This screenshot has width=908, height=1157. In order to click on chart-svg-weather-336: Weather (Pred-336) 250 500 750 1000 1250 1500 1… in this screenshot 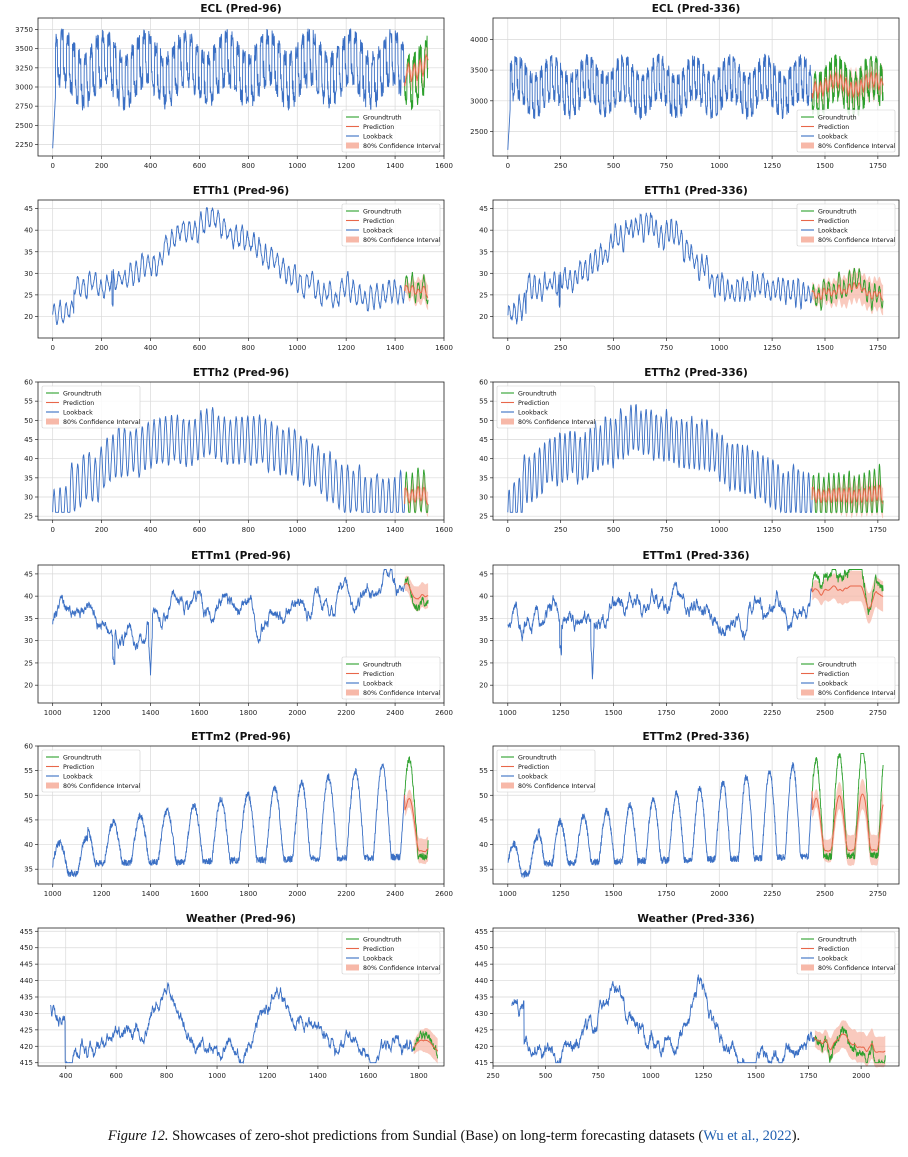, I will do `click(687, 996)`.